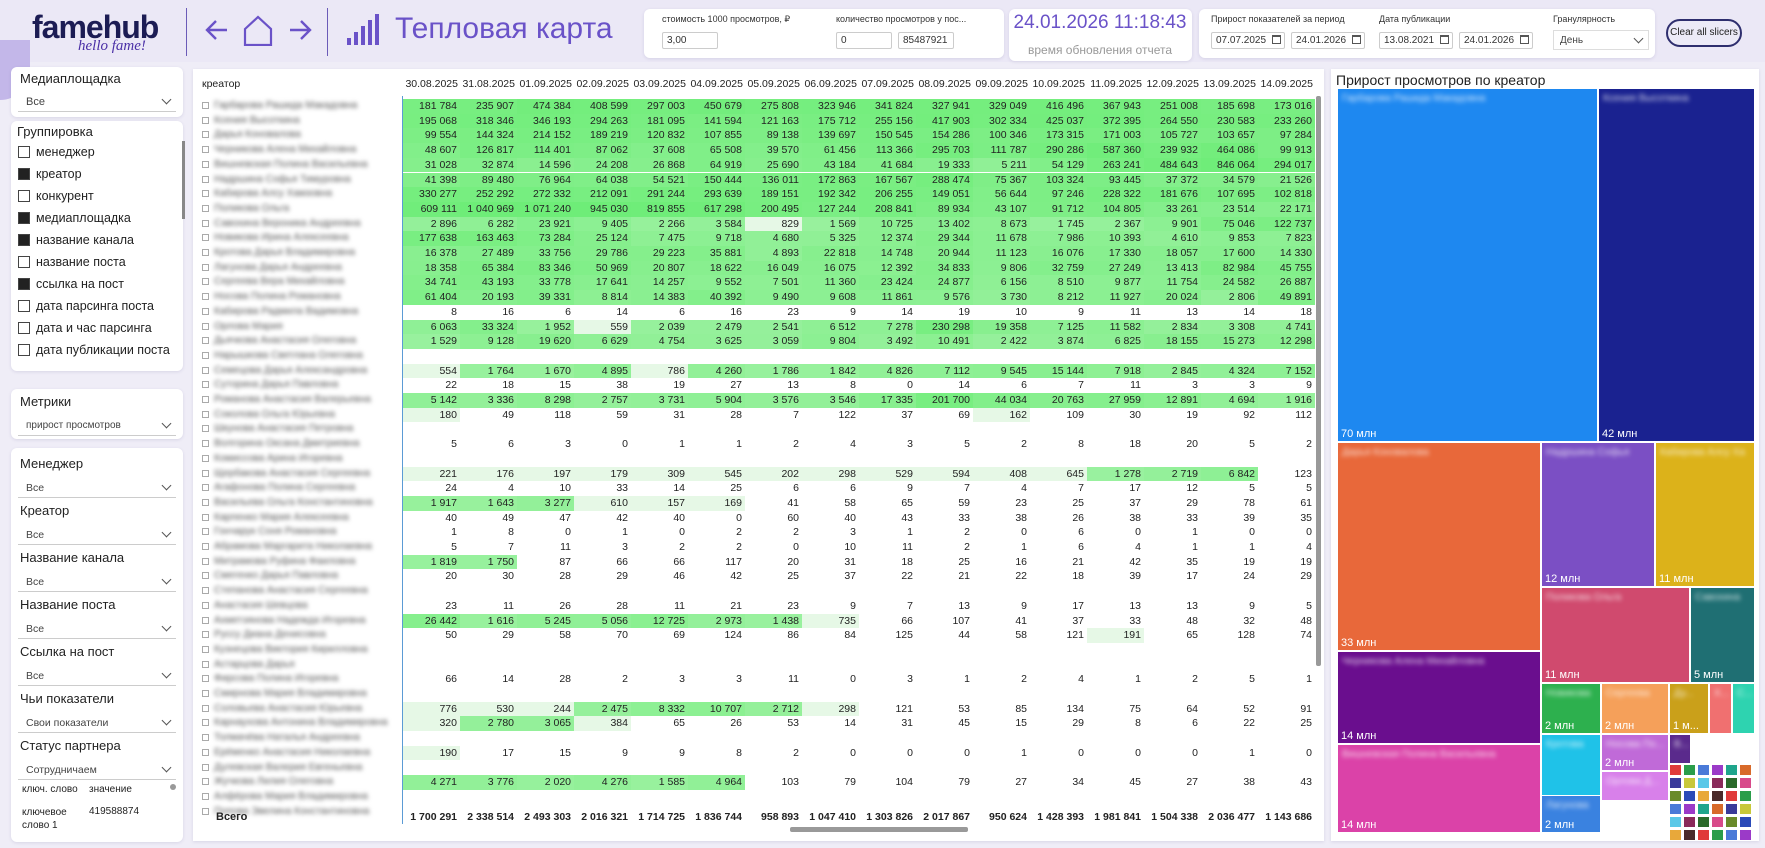  What do you see at coordinates (887, 165) in the screenshot?
I see `heatmap-cell: 41 684` at bounding box center [887, 165].